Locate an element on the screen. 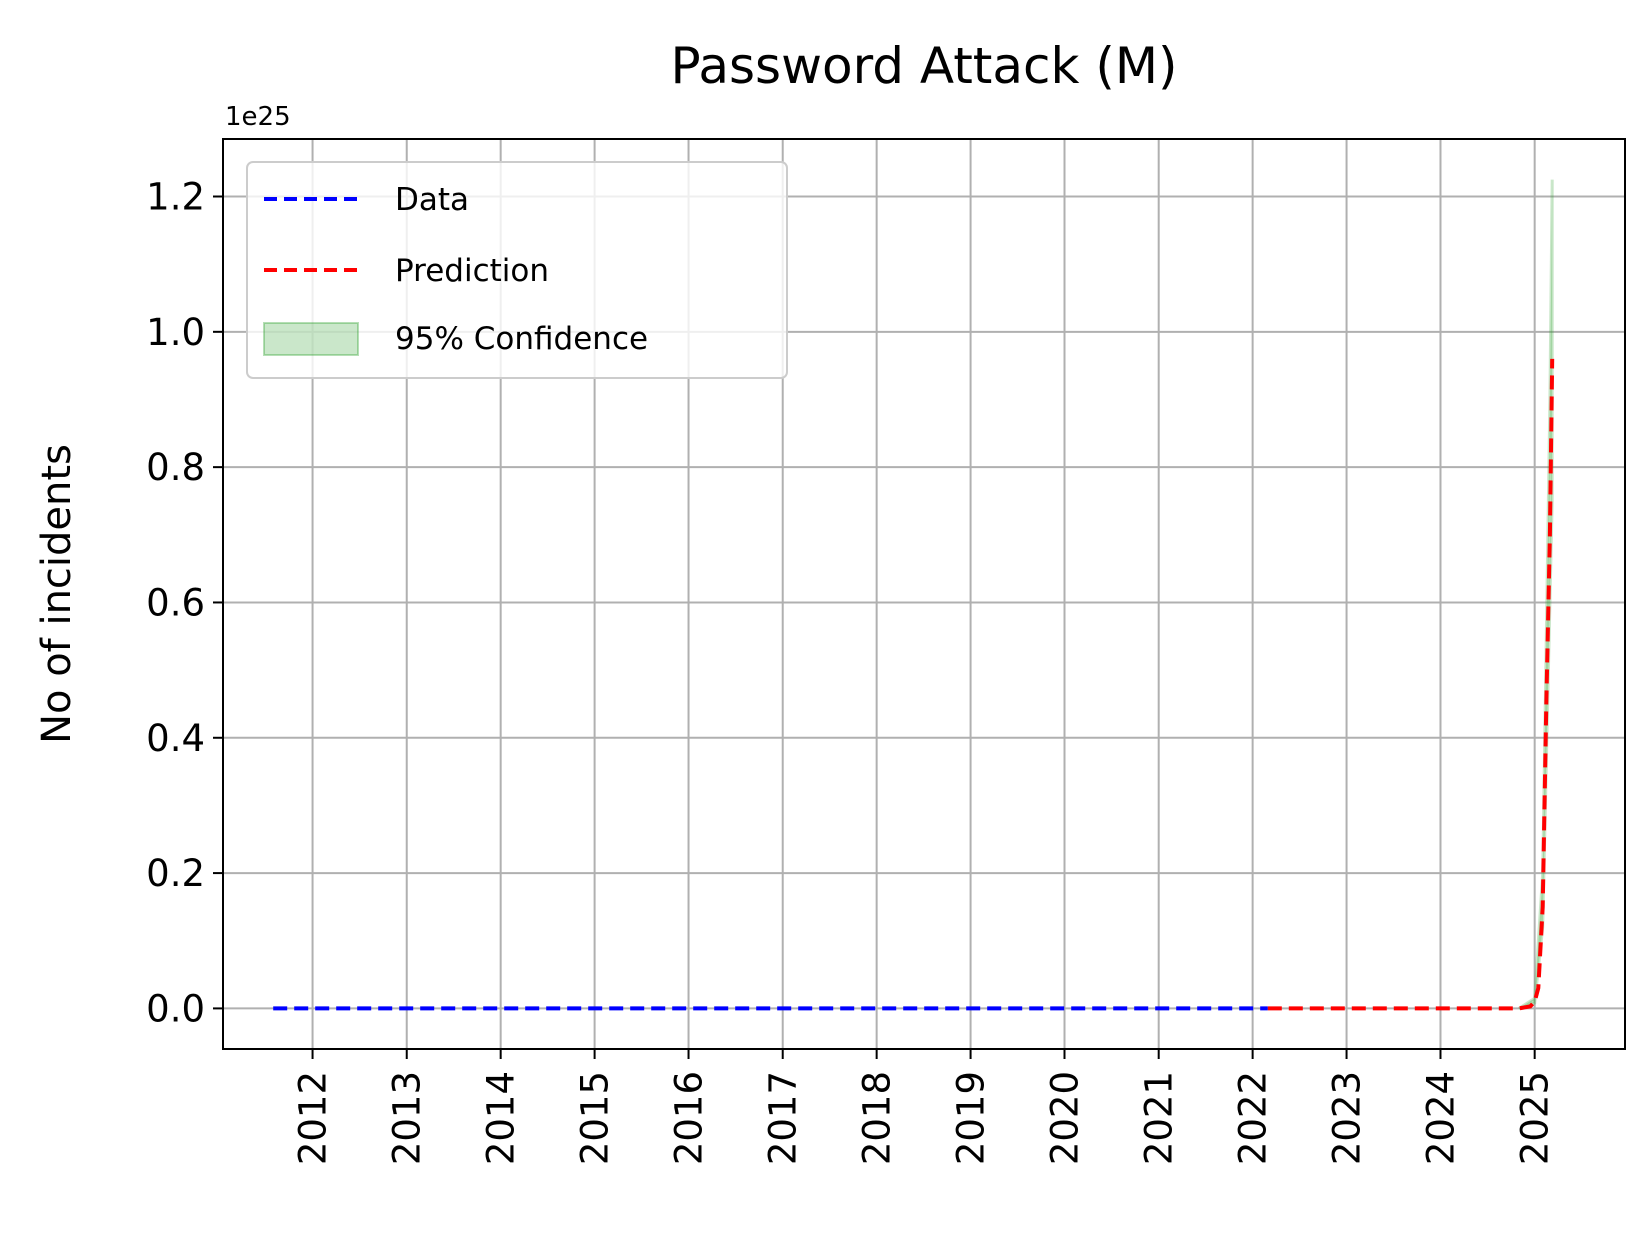 The height and width of the screenshot is (1242, 1647). x-tick-label: 2016 is located at coordinates (689, 1118).